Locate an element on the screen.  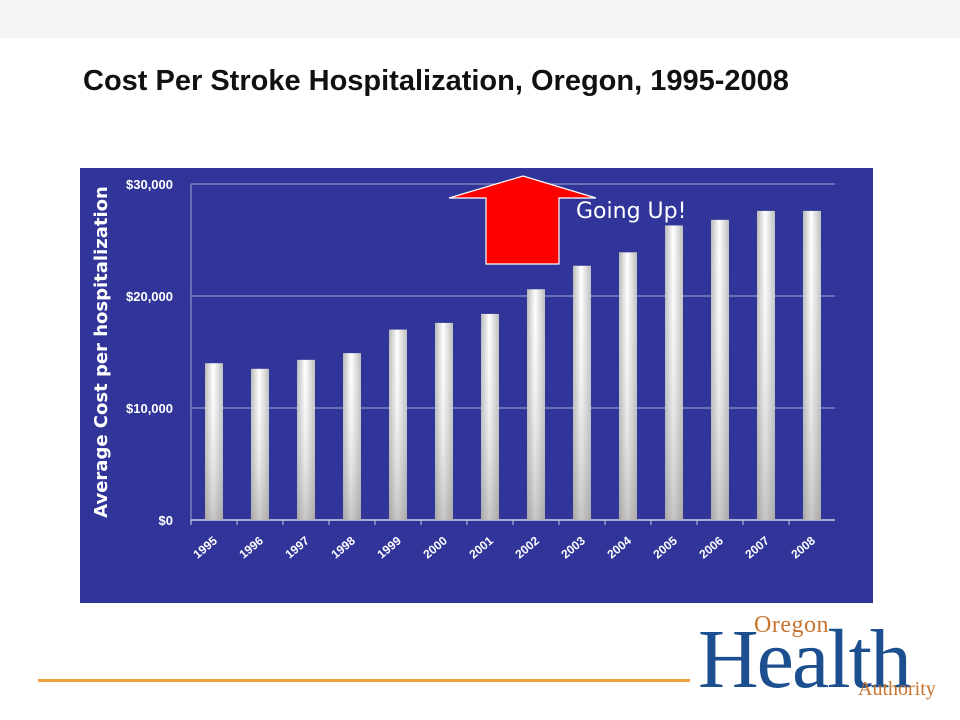
x-tick-label: 2003 is located at coordinates (573, 547).